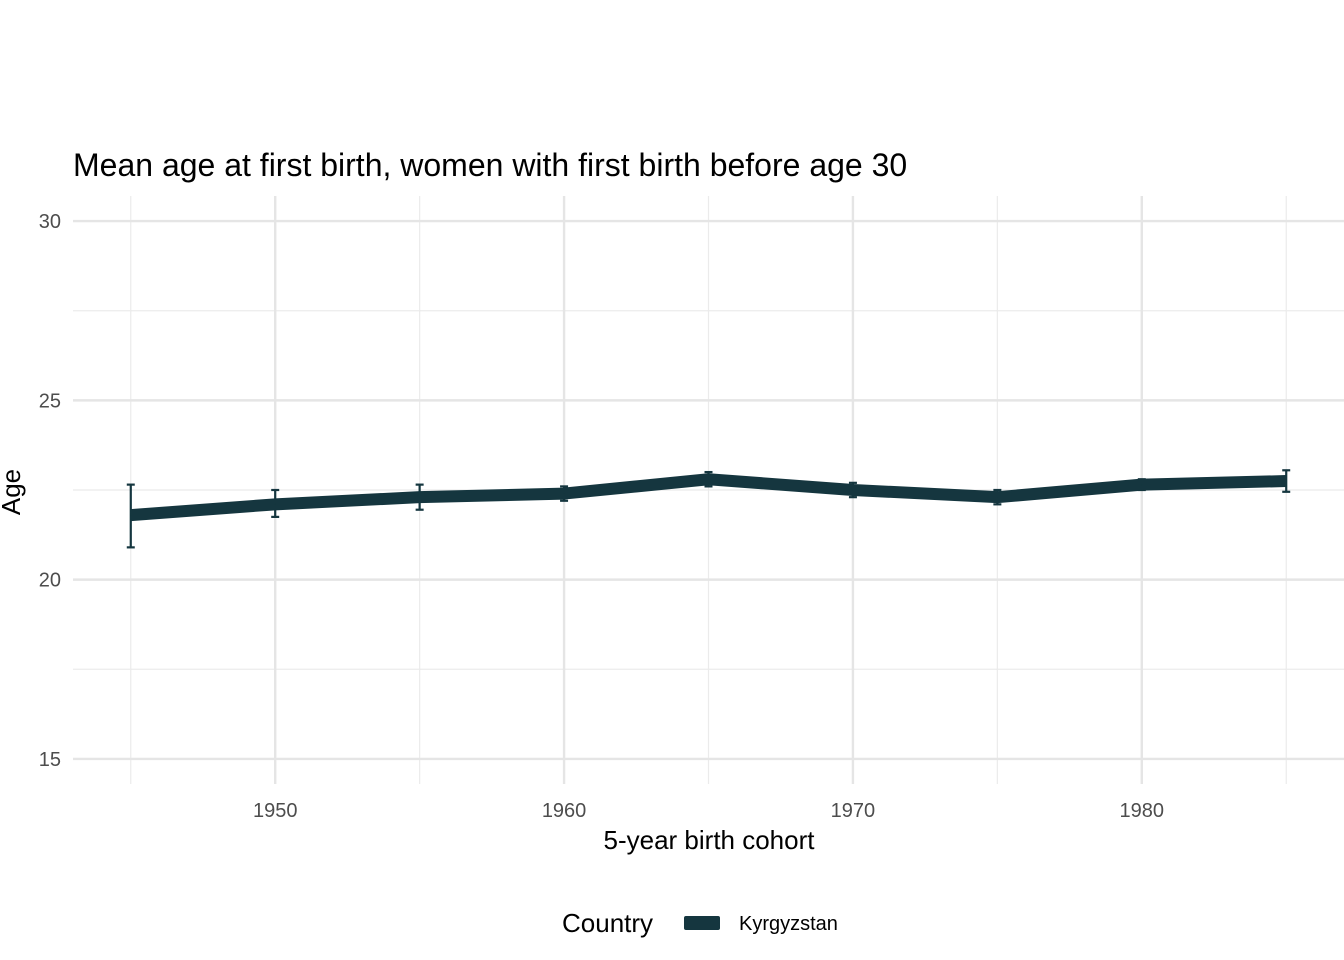 The height and width of the screenshot is (960, 1344). Describe the element at coordinates (564, 811) in the screenshot. I see `x-tick-label: 1960` at that location.